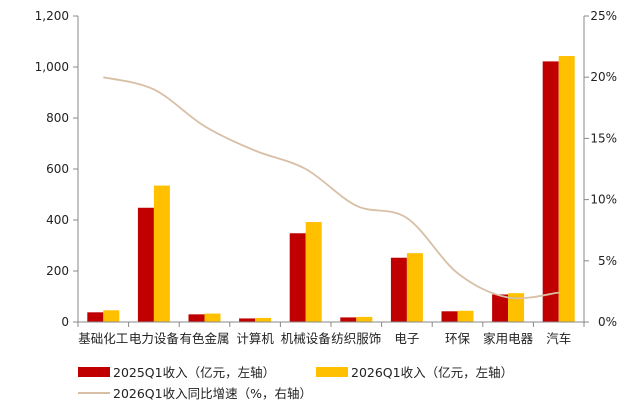 Image resolution: width=620 pixels, height=402 pixels. I want to click on category-label: 环保, so click(458, 338).